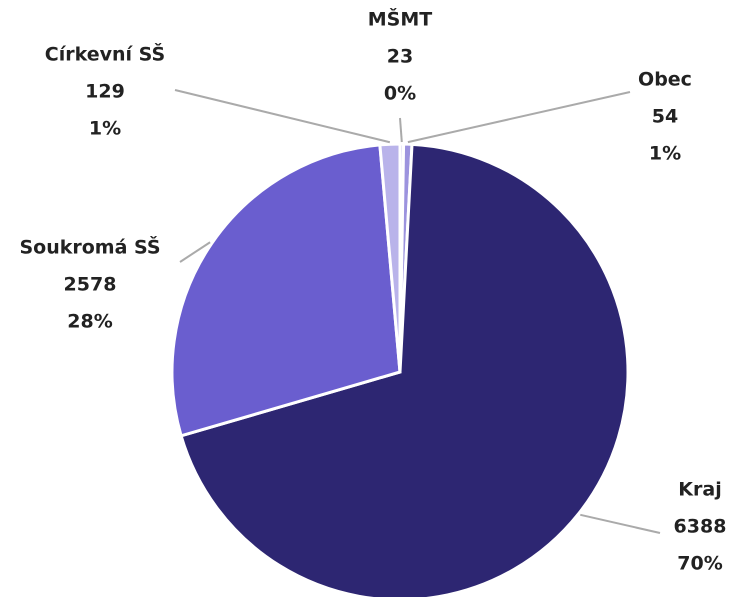 This screenshot has height=597, width=737. I want to click on slice-label: Obec, so click(665, 80).